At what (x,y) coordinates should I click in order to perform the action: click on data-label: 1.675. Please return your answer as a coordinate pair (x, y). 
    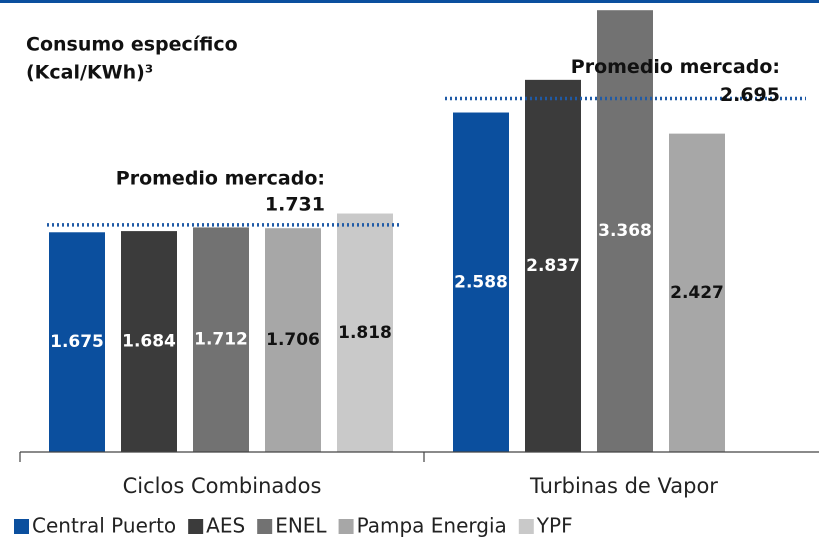
    Looking at the image, I should click on (77, 342).